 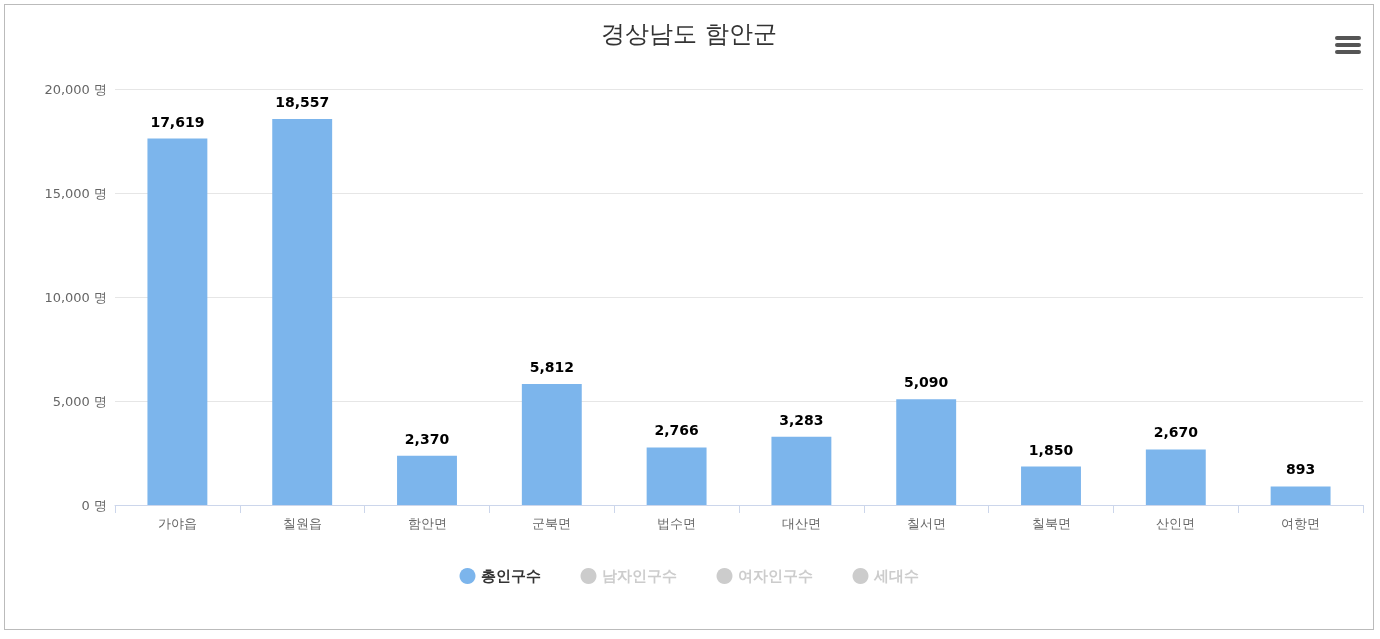 I want to click on data-label: 893, so click(x=1300, y=469).